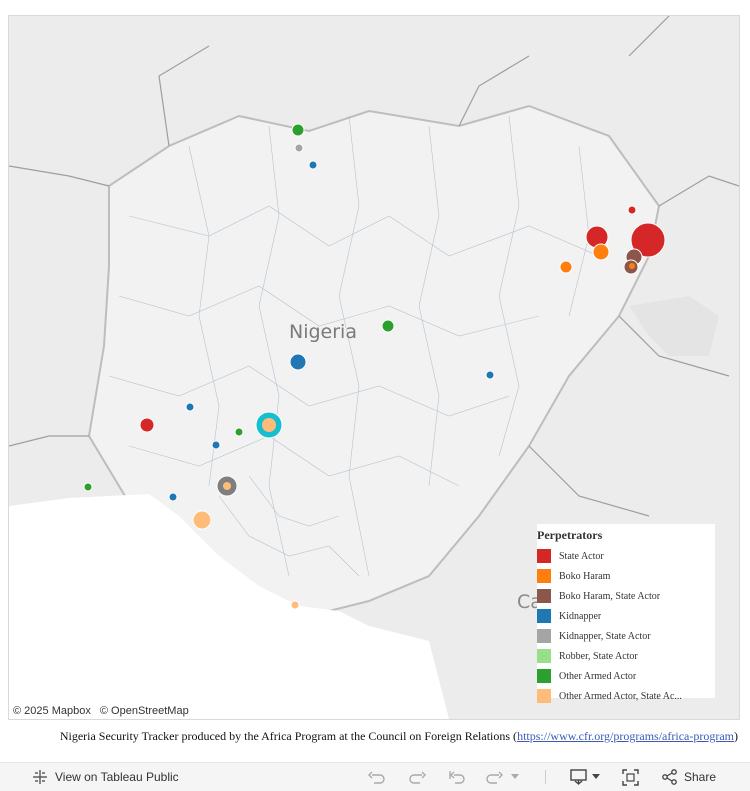 This screenshot has width=750, height=791. I want to click on share-icon, so click(670, 777).